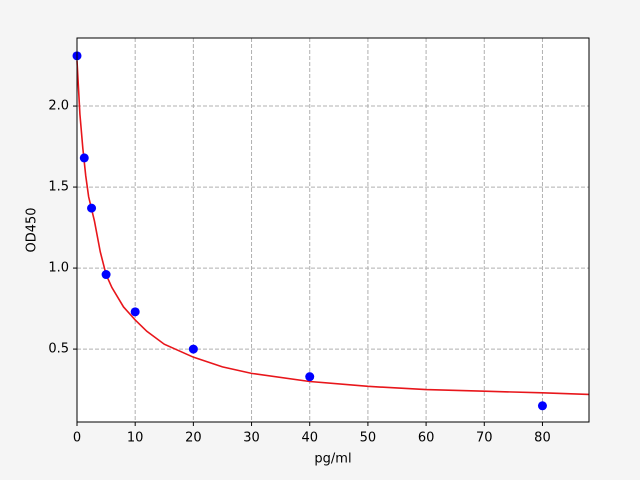 The width and height of the screenshot is (640, 480). I want to click on x-tick-label: 0, so click(77, 438).